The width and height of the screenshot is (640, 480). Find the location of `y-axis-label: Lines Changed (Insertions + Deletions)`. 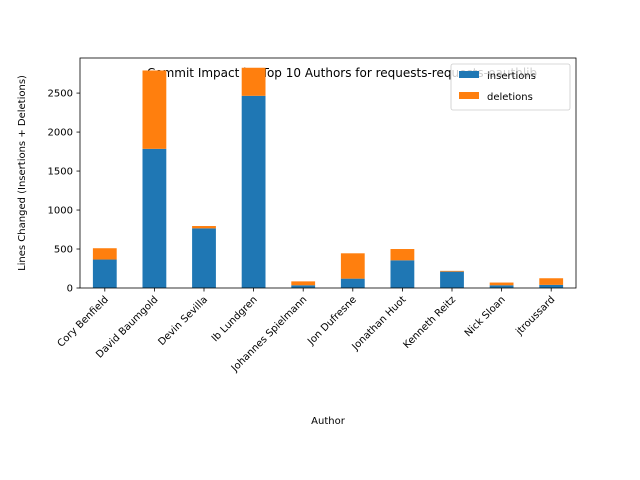

y-axis-label: Lines Changed (Insertions + Deletions) is located at coordinates (22, 173).